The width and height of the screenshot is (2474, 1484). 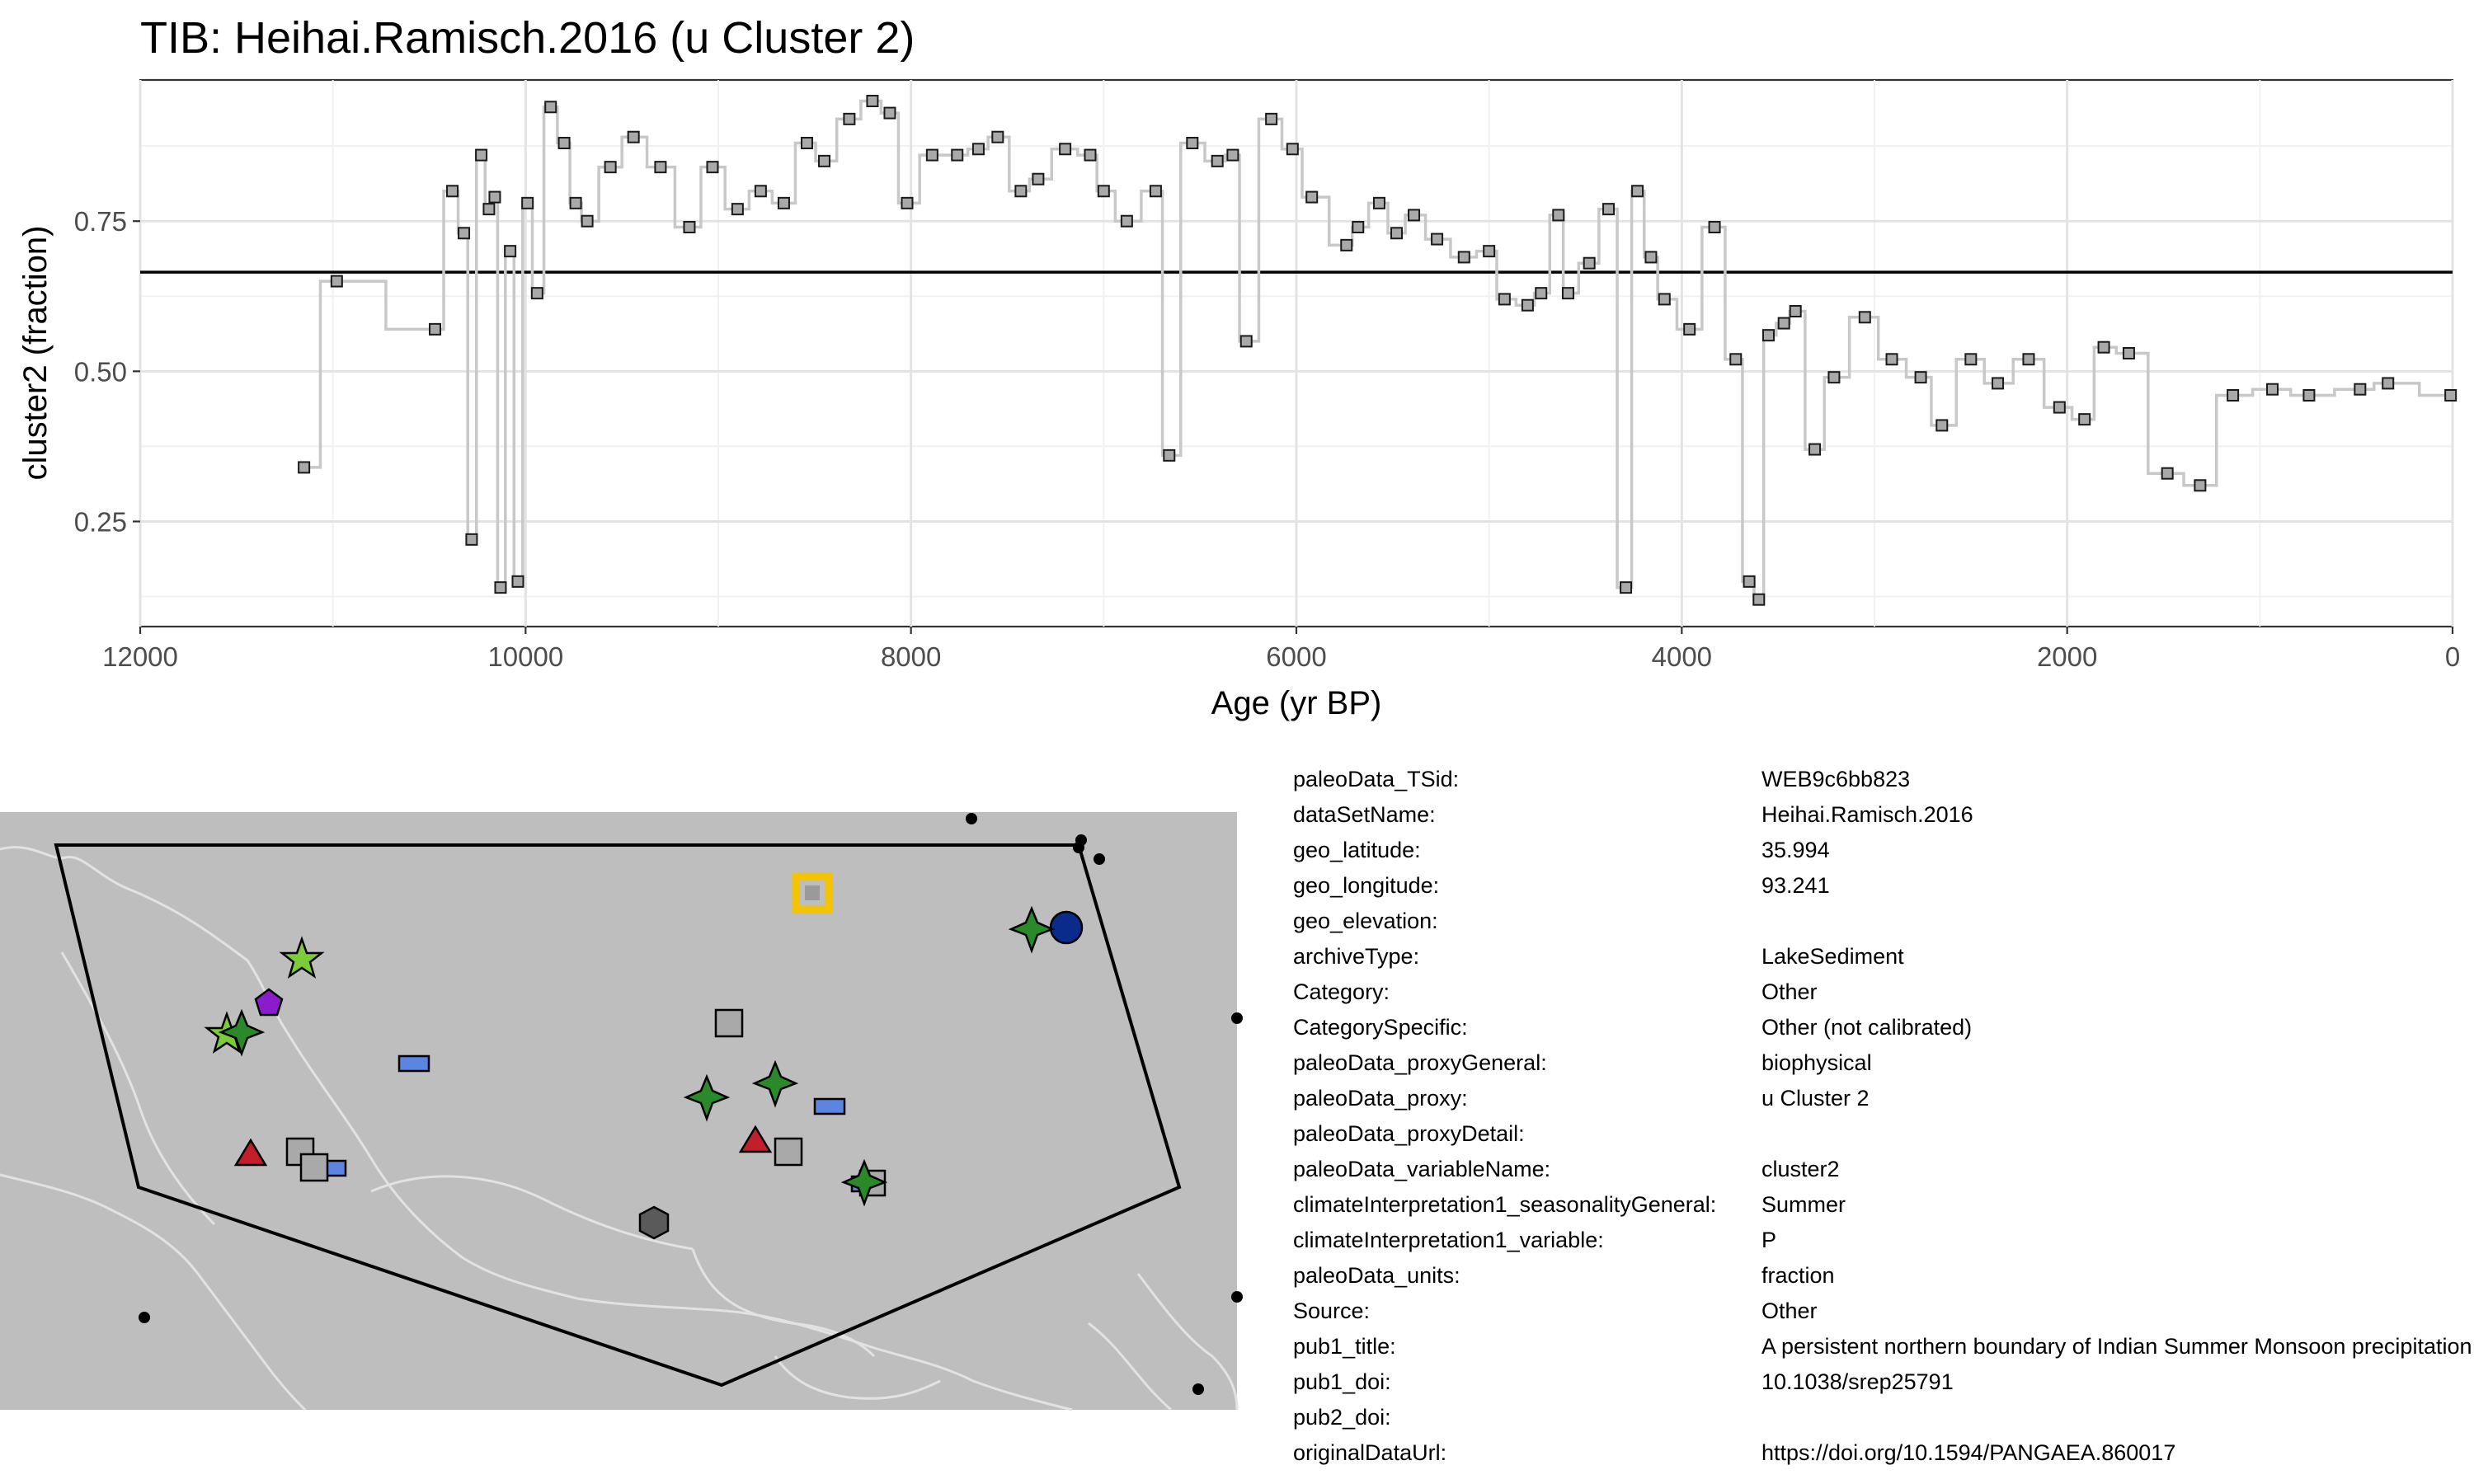 What do you see at coordinates (1857, 1381) in the screenshot?
I see `metadata-value: 10.1038/srep25791` at bounding box center [1857, 1381].